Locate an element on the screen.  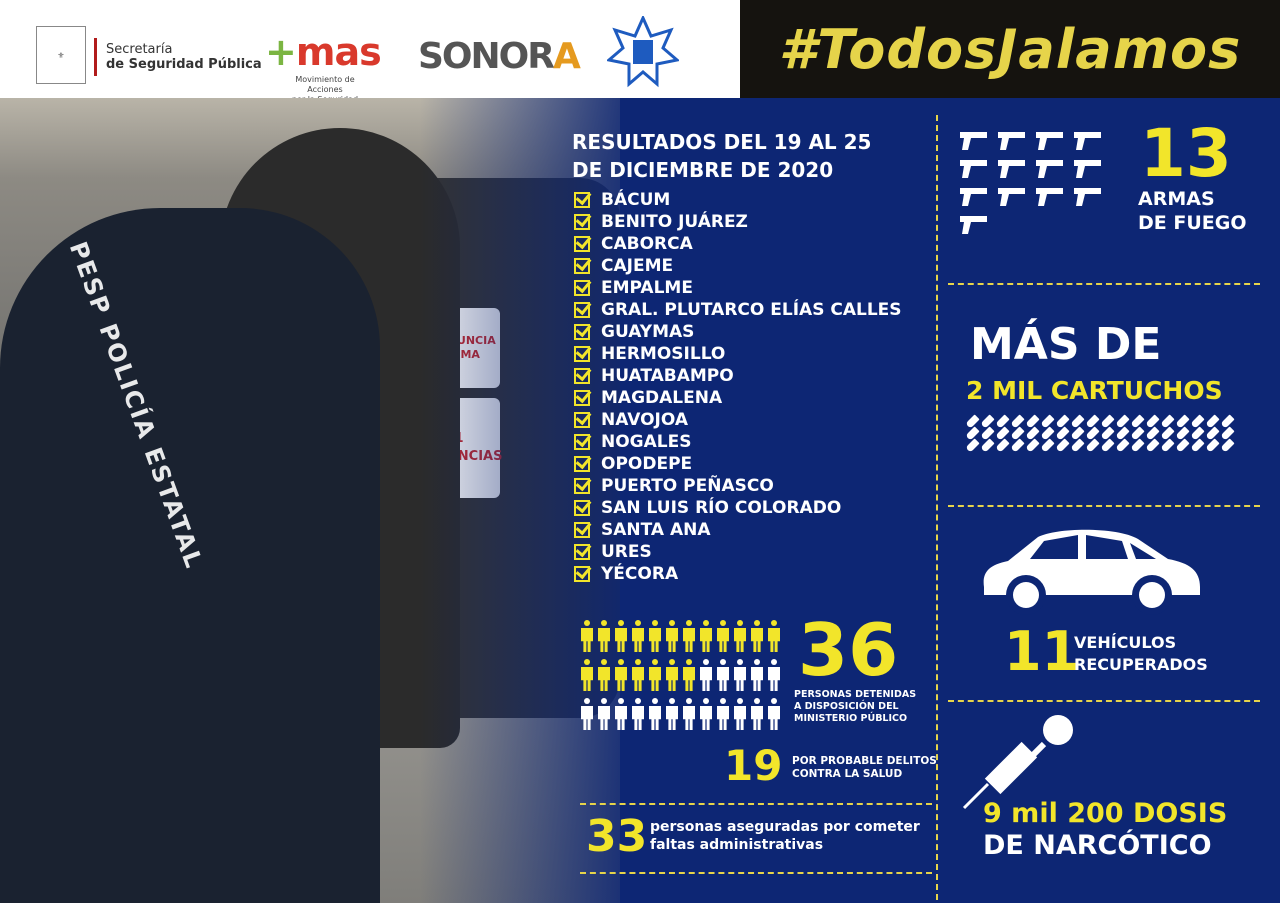
health-caption: POR PROBABLE DELITOS CONTRA LA SALUD is located at coordinates (864, 768).